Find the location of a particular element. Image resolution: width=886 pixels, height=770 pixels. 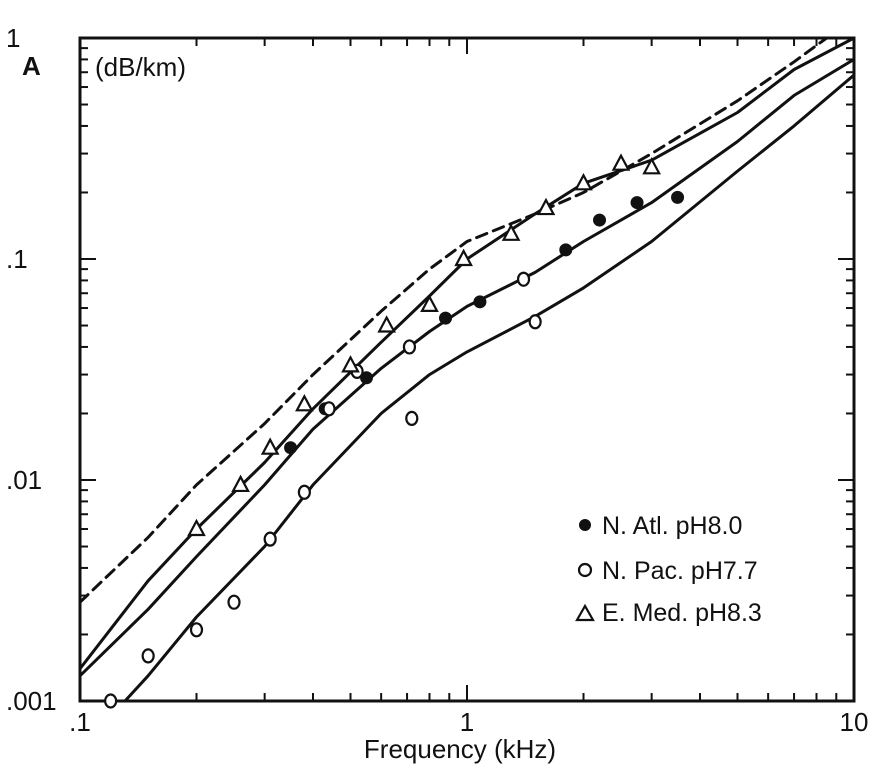

legend-label-n-atl: N. Atl. pH8.0 is located at coordinates (672, 526).